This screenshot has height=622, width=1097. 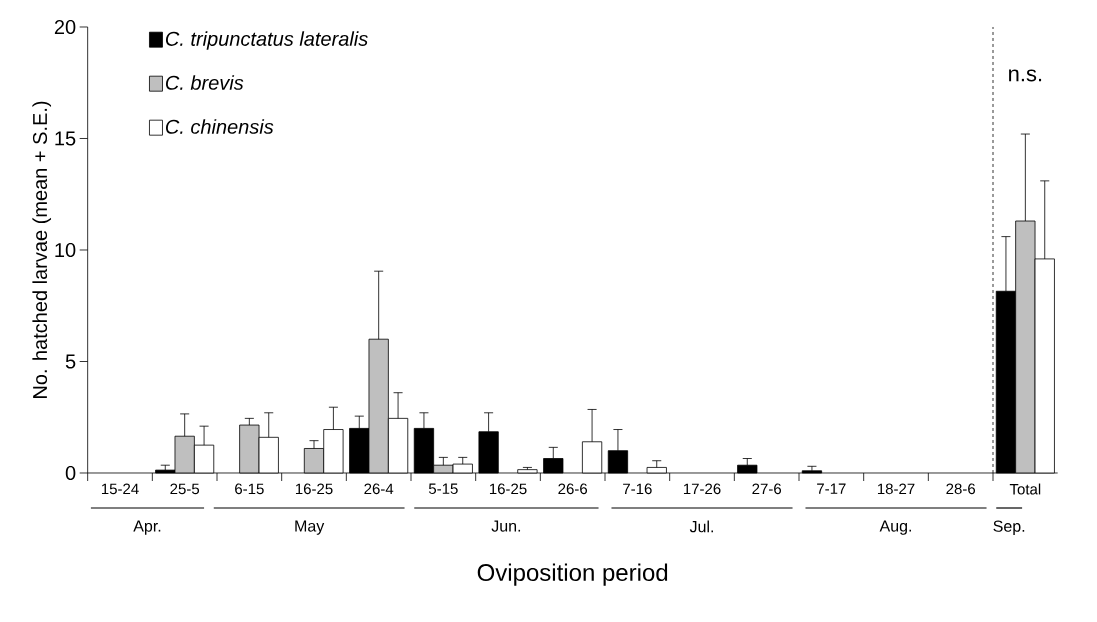 I want to click on legend-label: C. brevis, so click(x=204, y=82).